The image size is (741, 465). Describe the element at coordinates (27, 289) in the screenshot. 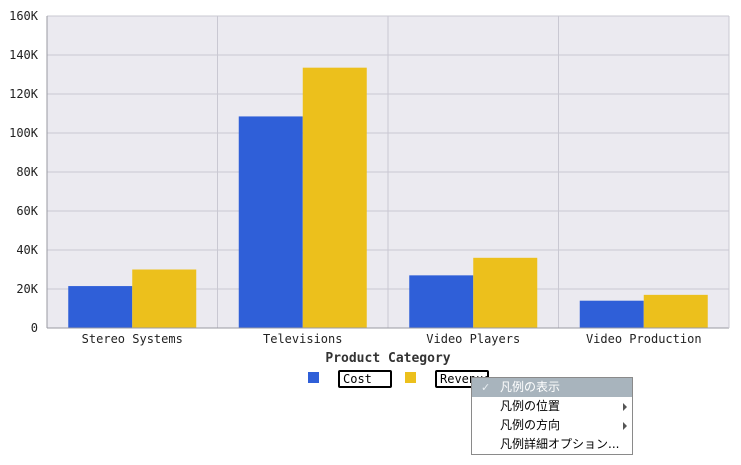

I see `y-tick-label: 20K` at that location.